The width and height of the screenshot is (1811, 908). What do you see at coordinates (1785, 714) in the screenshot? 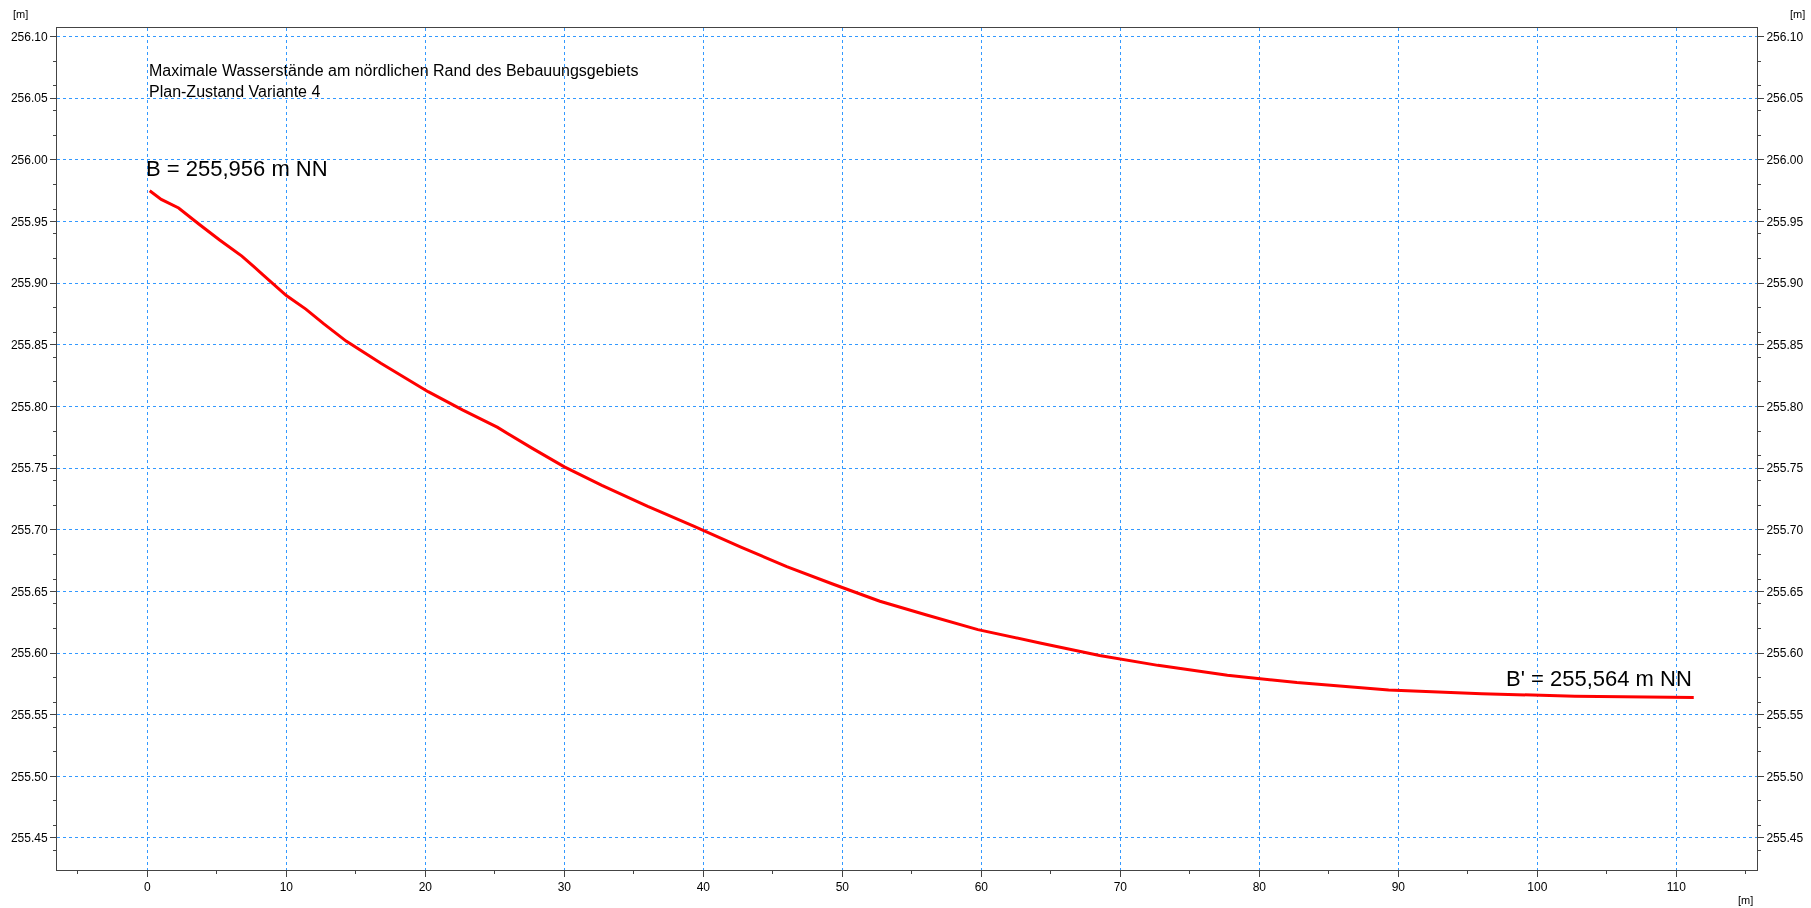
I see `y2-tick-label: 255.55` at bounding box center [1785, 714].